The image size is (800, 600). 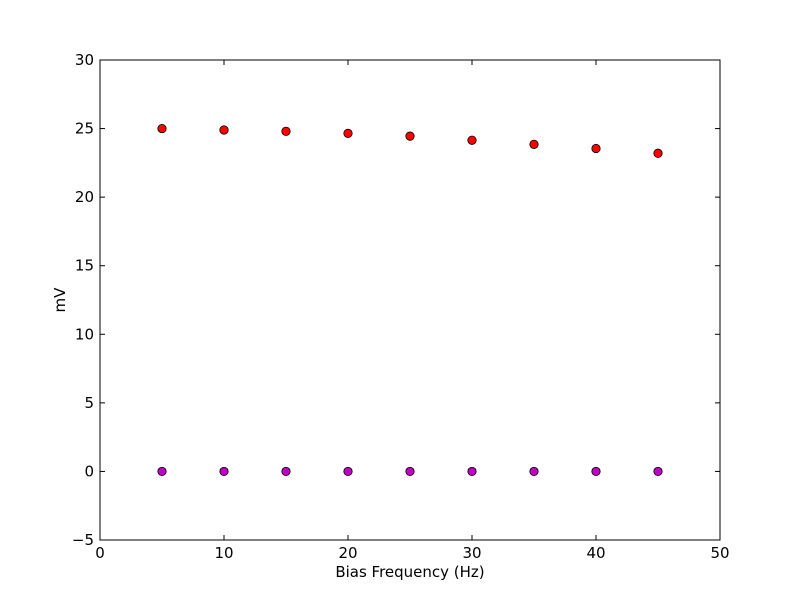 I want to click on x-axis-label: Bias Frequency (Hz), so click(x=409, y=572).